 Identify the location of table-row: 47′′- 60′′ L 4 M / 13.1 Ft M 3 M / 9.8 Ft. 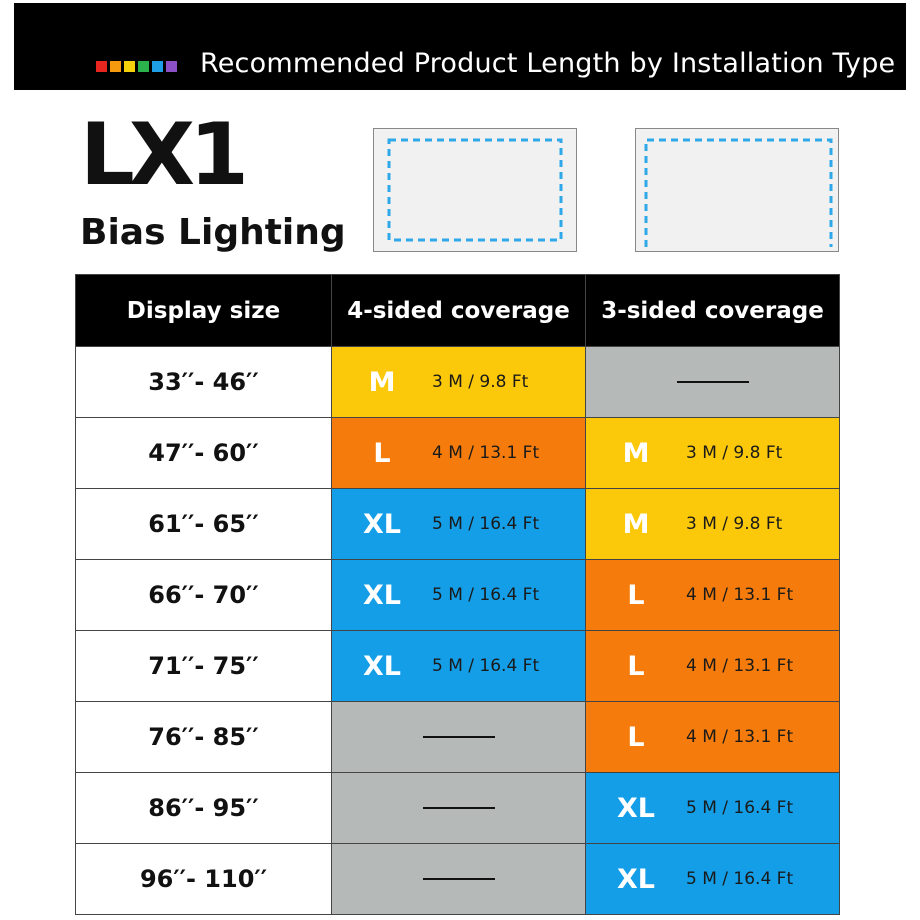
(457, 453).